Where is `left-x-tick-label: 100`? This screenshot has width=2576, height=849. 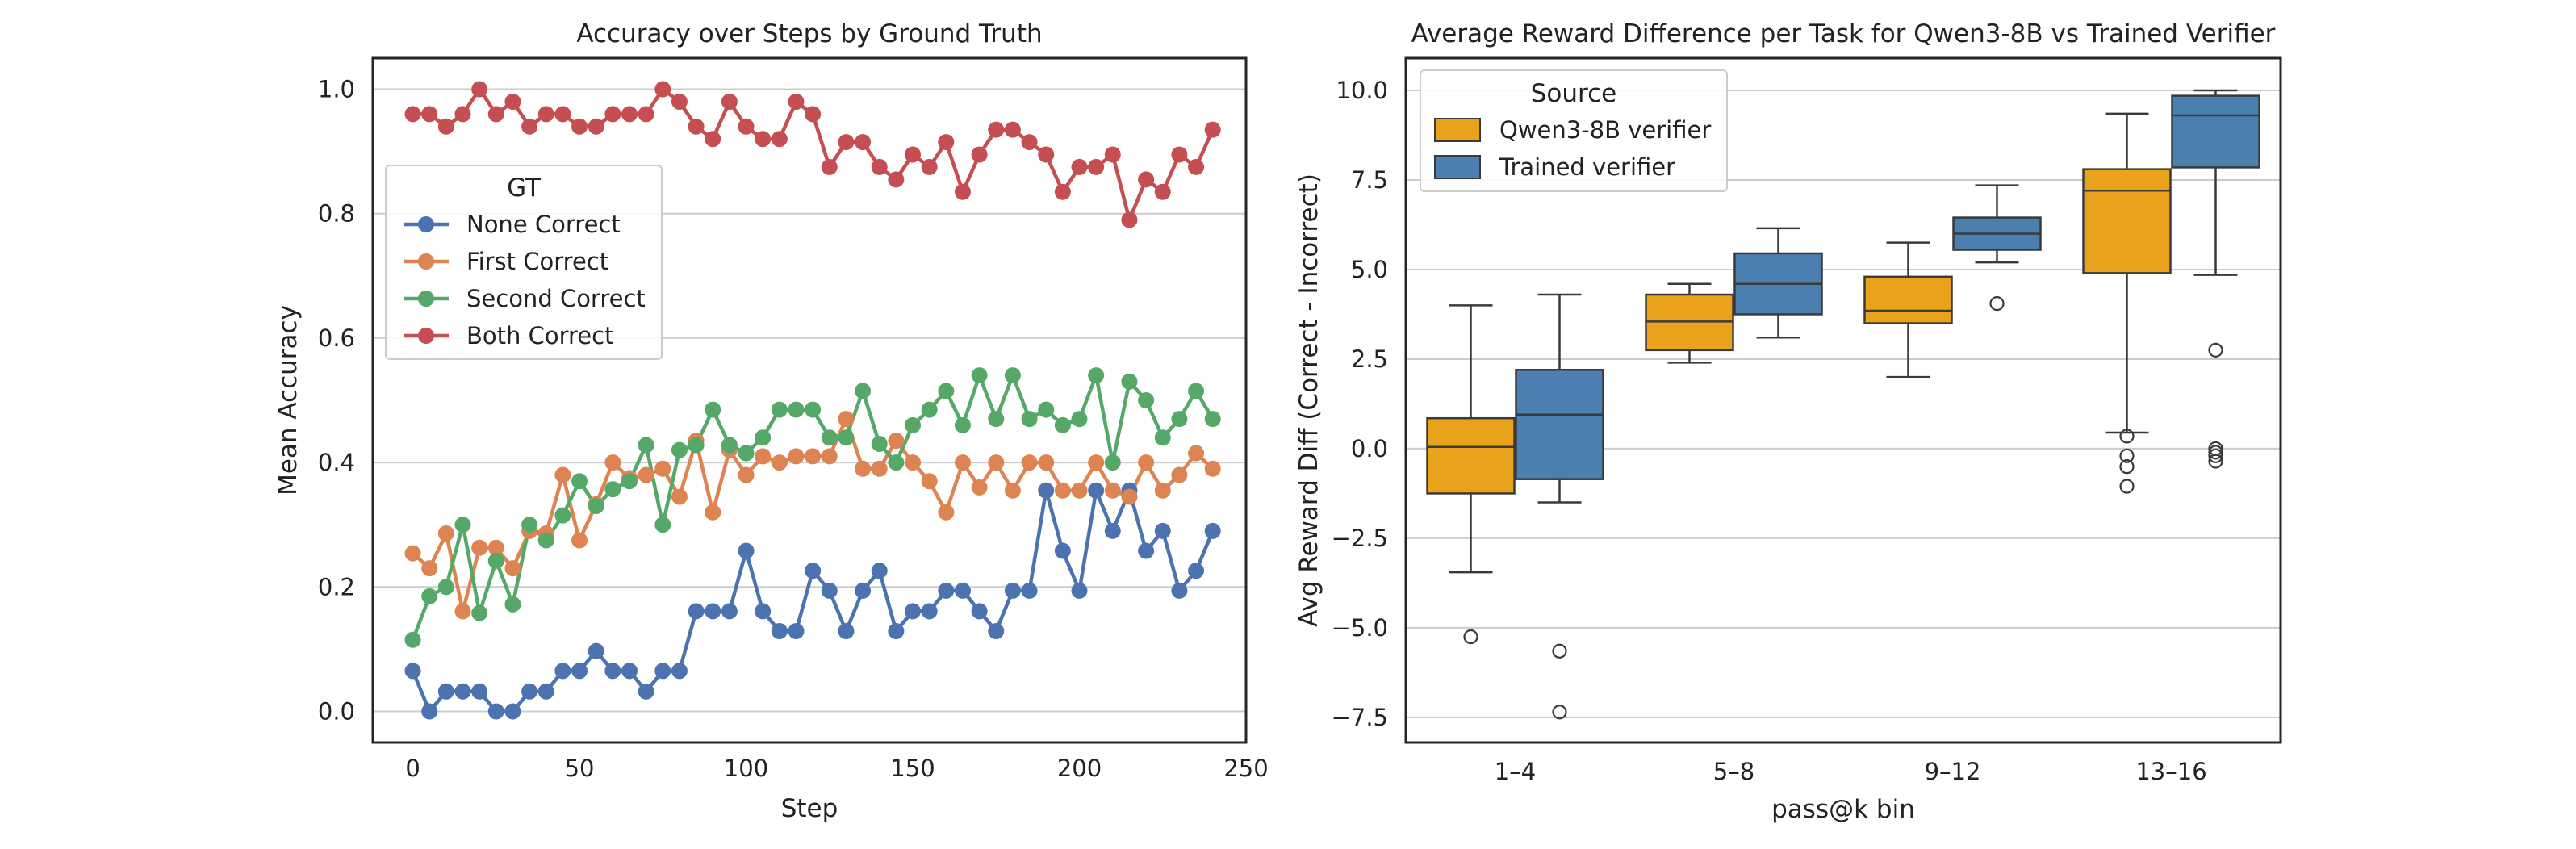 left-x-tick-label: 100 is located at coordinates (746, 768).